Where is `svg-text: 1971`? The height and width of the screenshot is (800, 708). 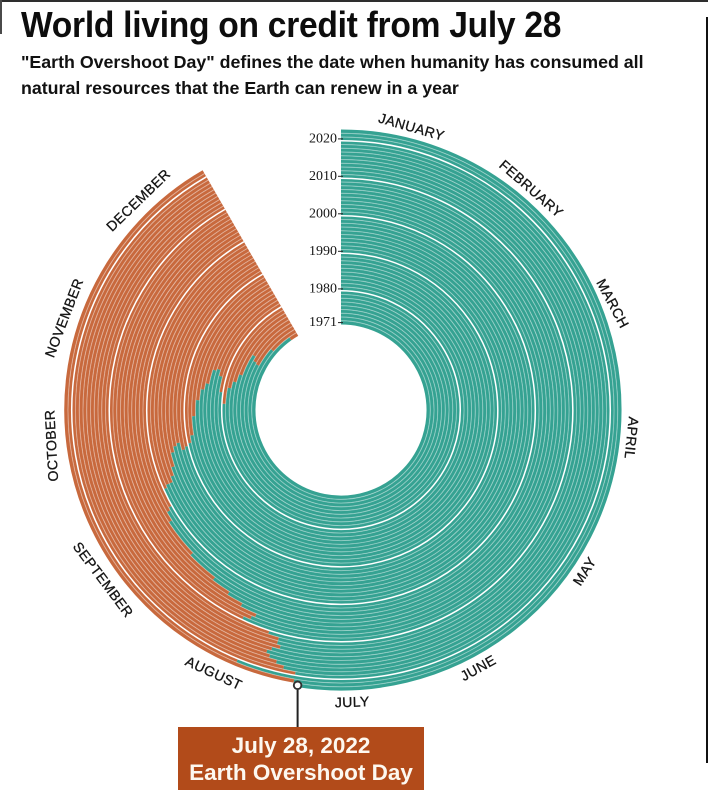
svg-text: 1971 is located at coordinates (323, 322).